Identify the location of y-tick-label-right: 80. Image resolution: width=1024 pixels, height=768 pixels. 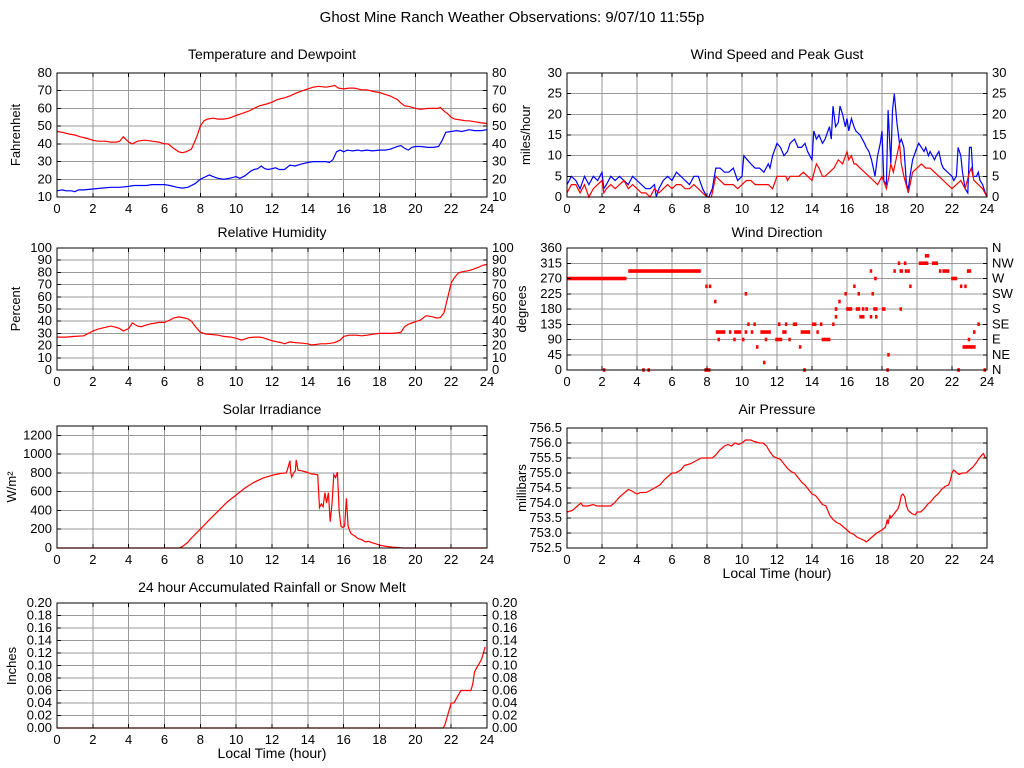
(499, 271).